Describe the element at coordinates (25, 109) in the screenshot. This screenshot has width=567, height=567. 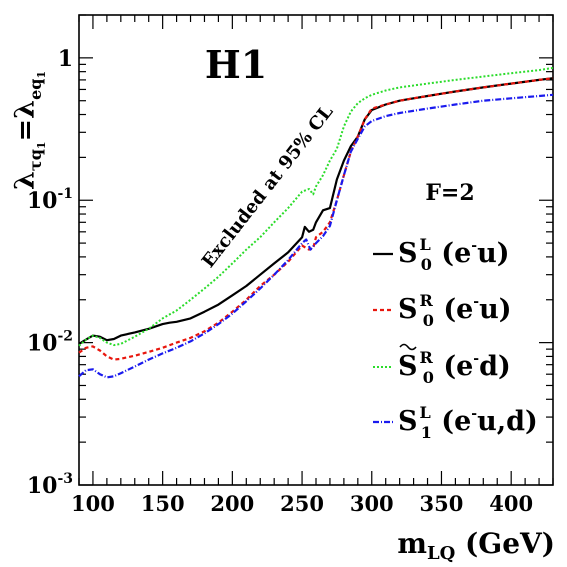
I see `y-label-rhs: λ` at that location.